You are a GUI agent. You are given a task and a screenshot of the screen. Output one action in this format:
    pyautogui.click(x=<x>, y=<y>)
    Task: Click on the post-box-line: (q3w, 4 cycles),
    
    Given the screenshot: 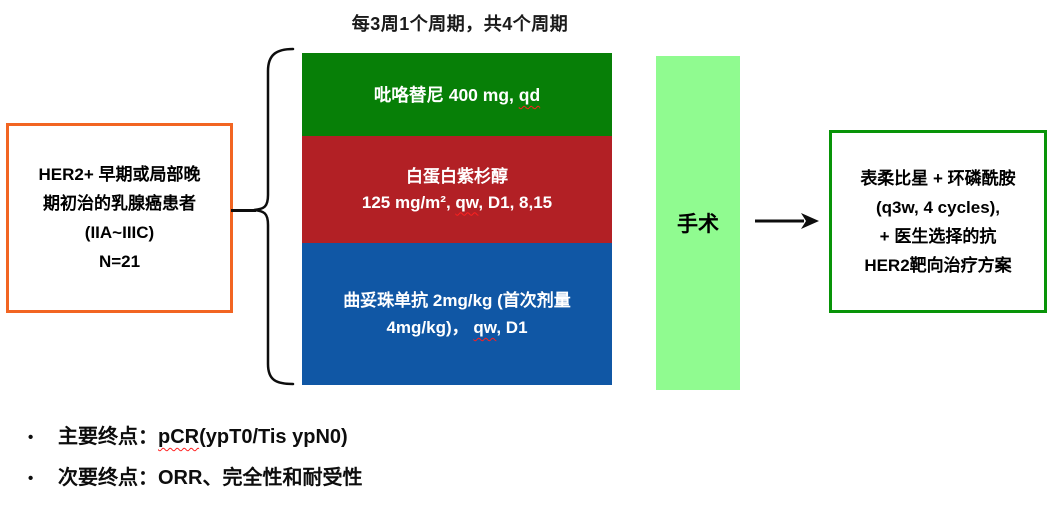 What is the action you would take?
    pyautogui.click(x=938, y=207)
    